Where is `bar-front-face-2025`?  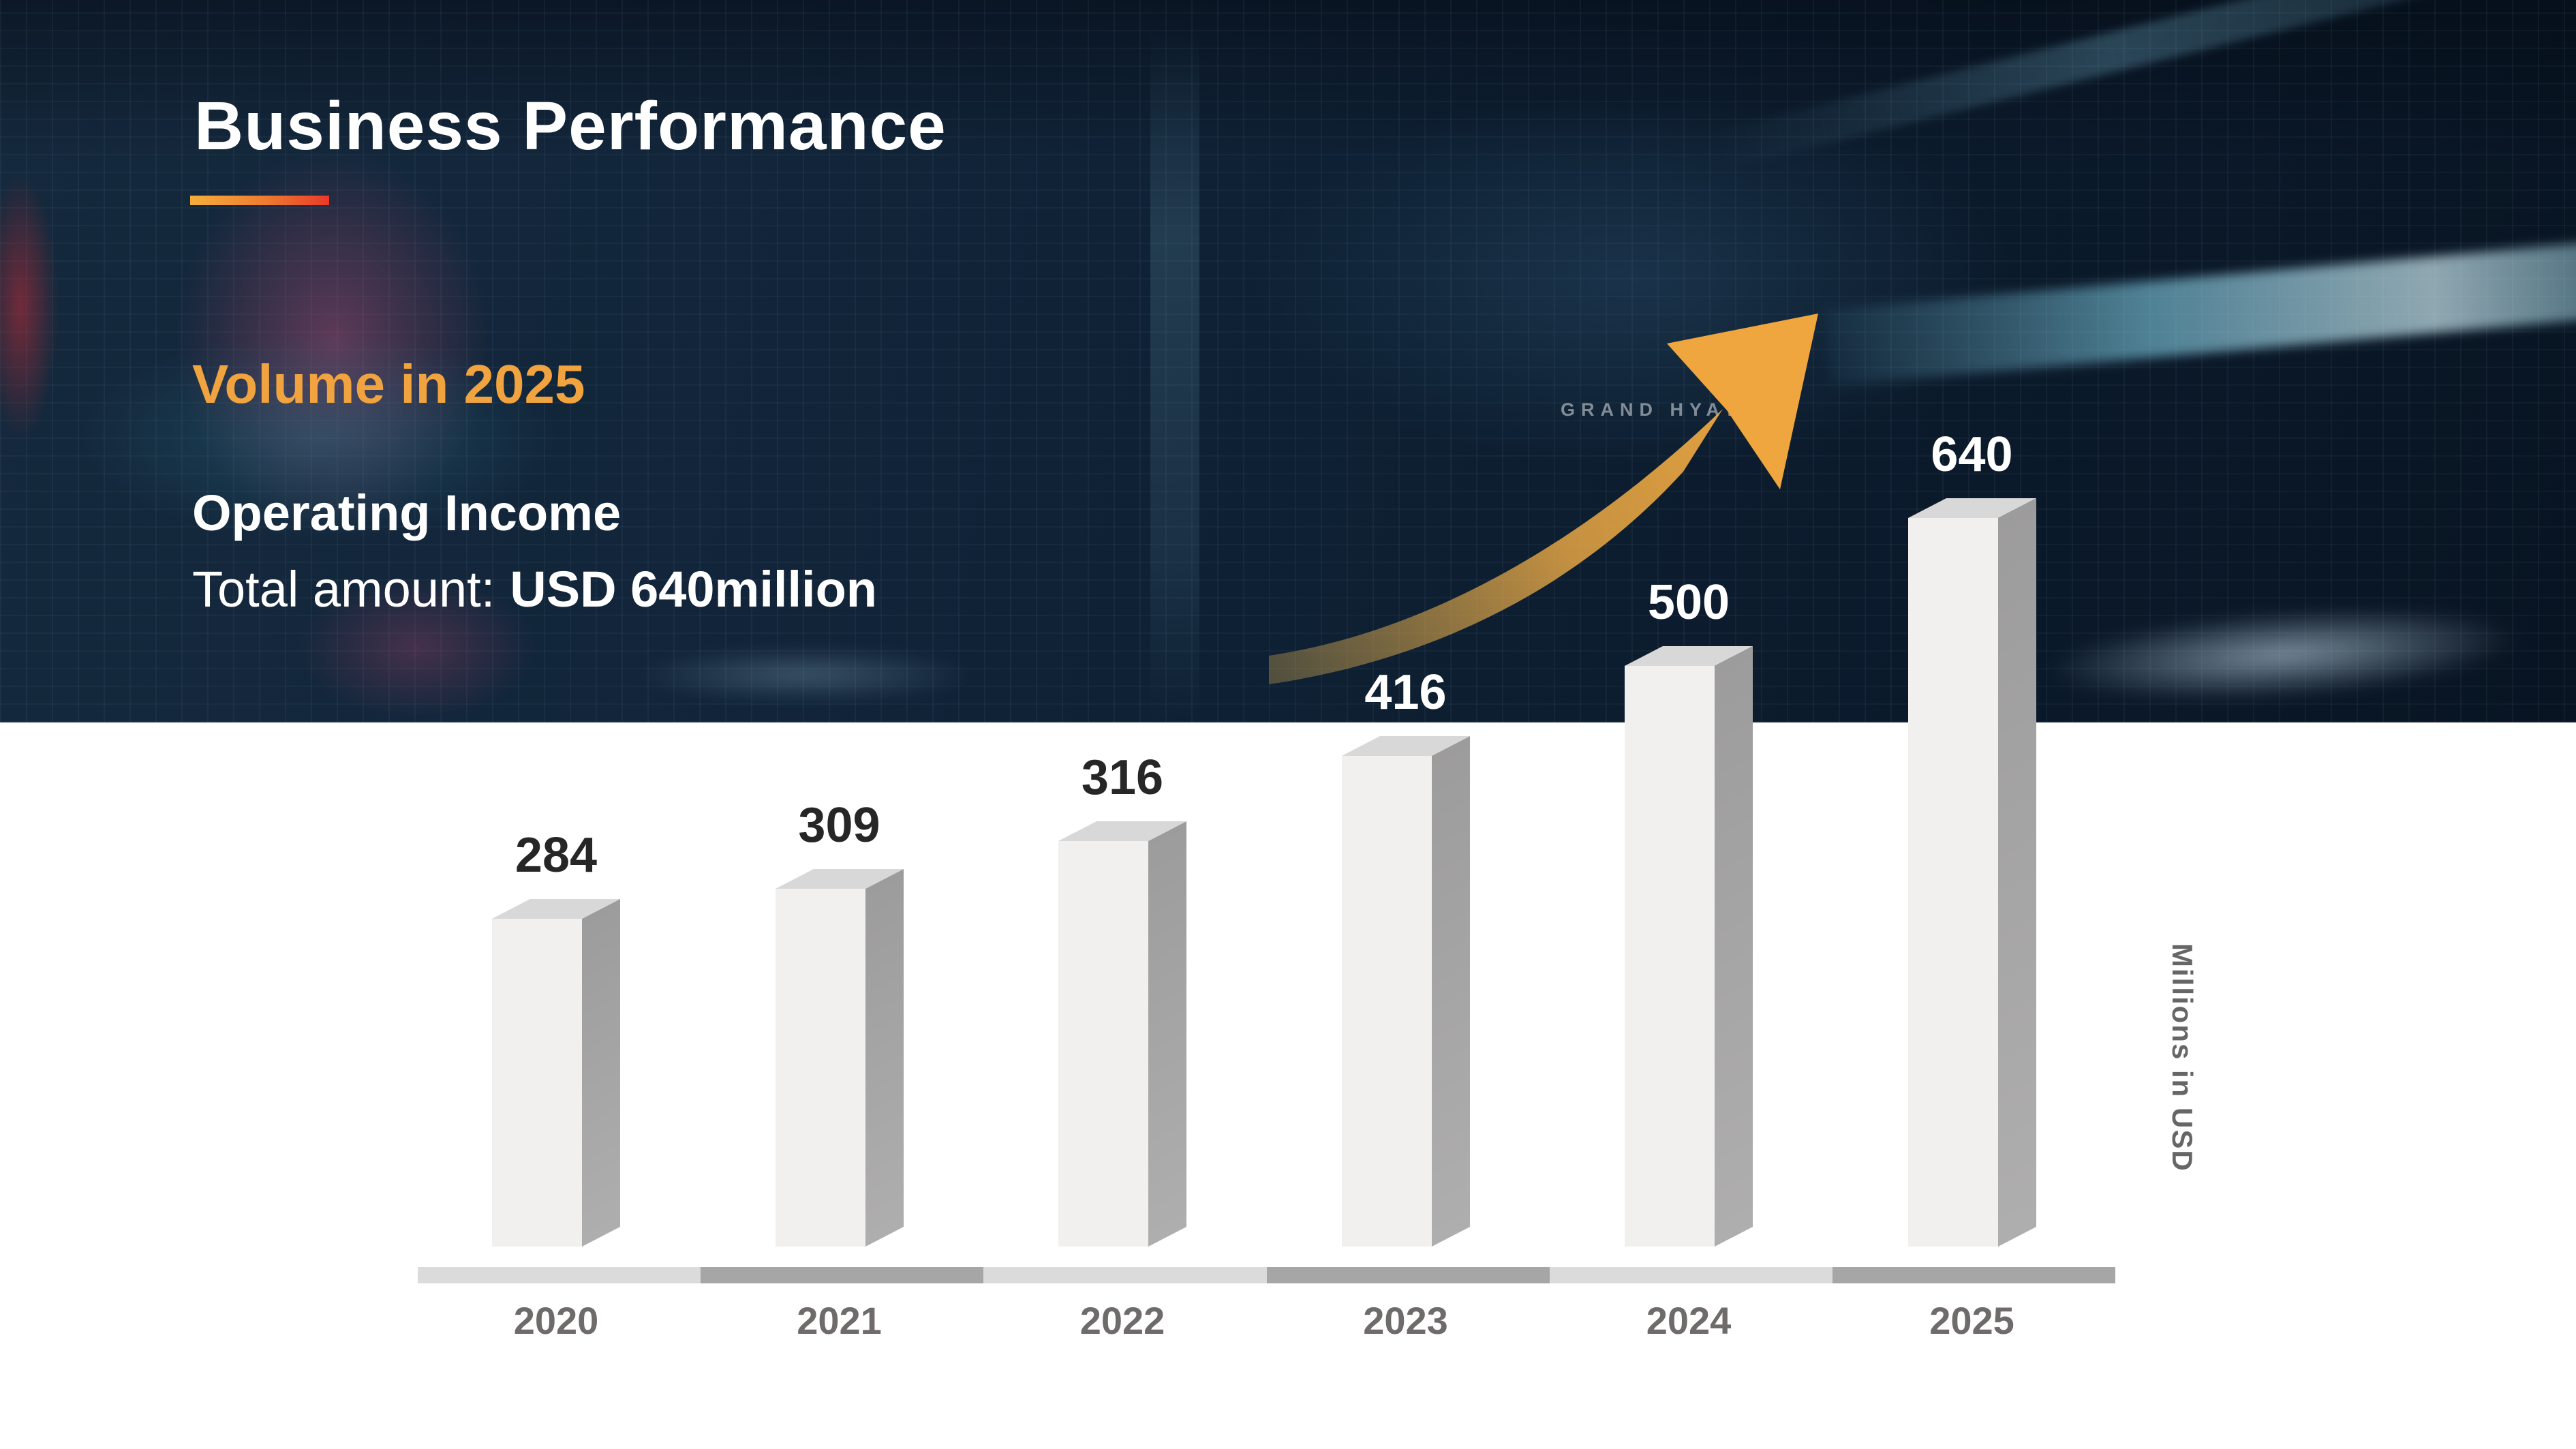
bar-front-face-2025 is located at coordinates (1952, 883).